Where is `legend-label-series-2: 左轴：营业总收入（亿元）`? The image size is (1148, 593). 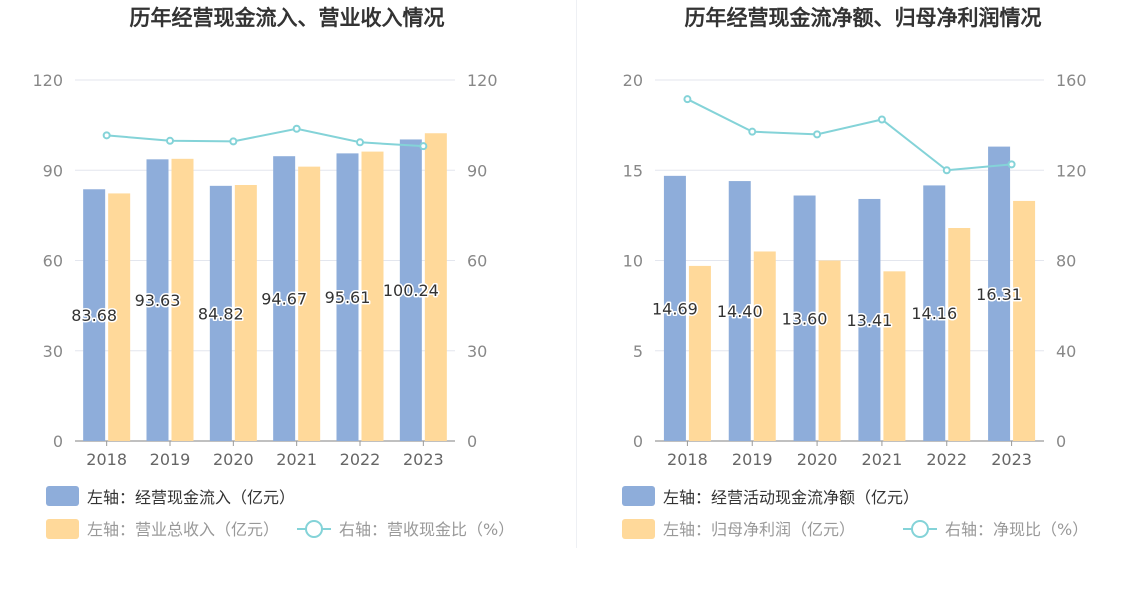
legend-label-series-2: 左轴：营业总收入（亿元） is located at coordinates (183, 529).